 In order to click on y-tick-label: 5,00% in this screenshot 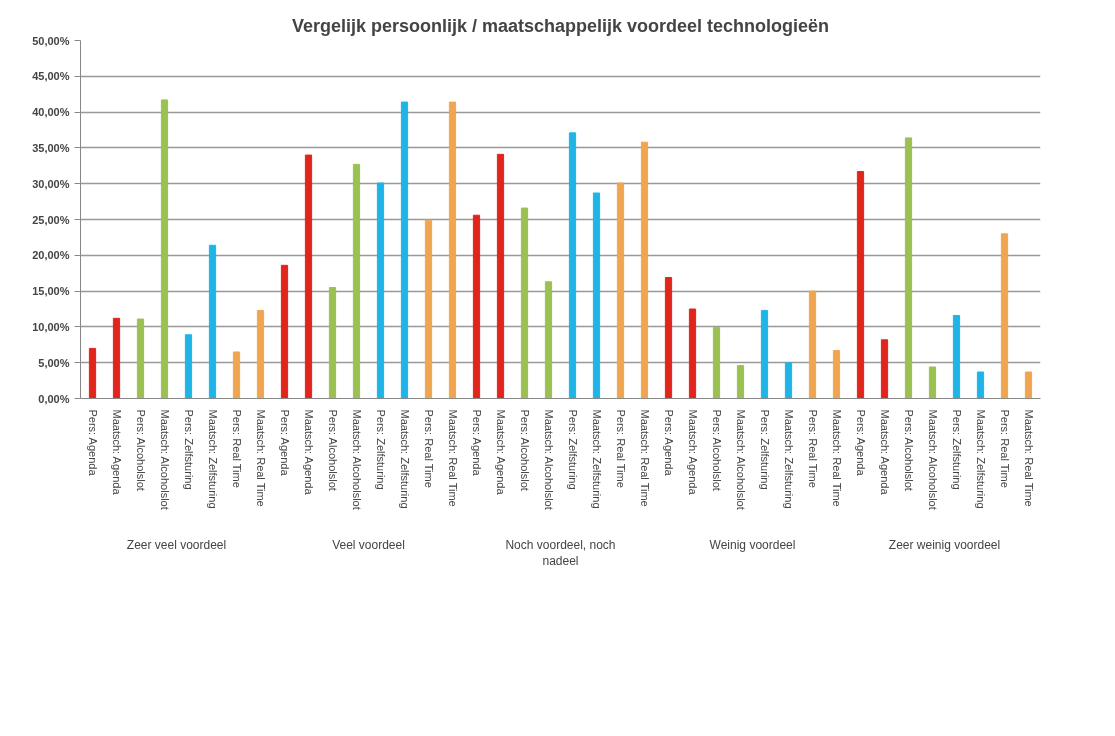, I will do `click(54, 362)`.